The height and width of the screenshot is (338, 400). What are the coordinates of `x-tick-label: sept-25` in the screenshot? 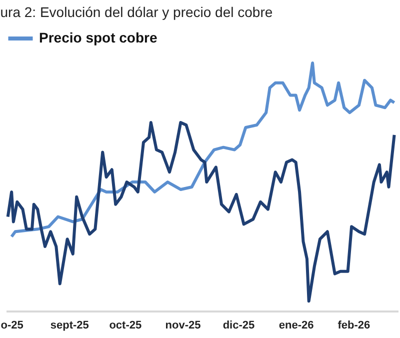 It's located at (69, 326).